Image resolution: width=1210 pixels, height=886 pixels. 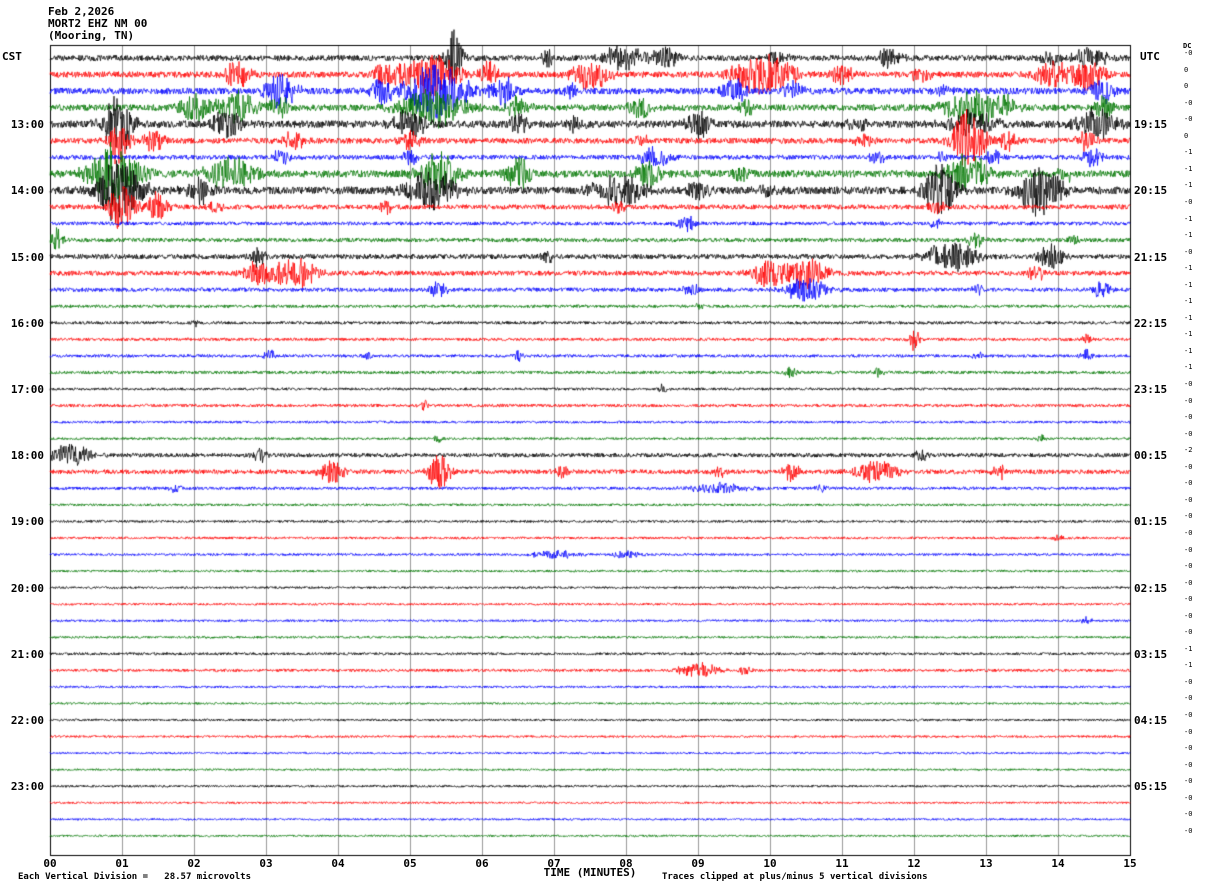 What do you see at coordinates (482, 863) in the screenshot?
I see `x-axis-tick-label: 06` at bounding box center [482, 863].